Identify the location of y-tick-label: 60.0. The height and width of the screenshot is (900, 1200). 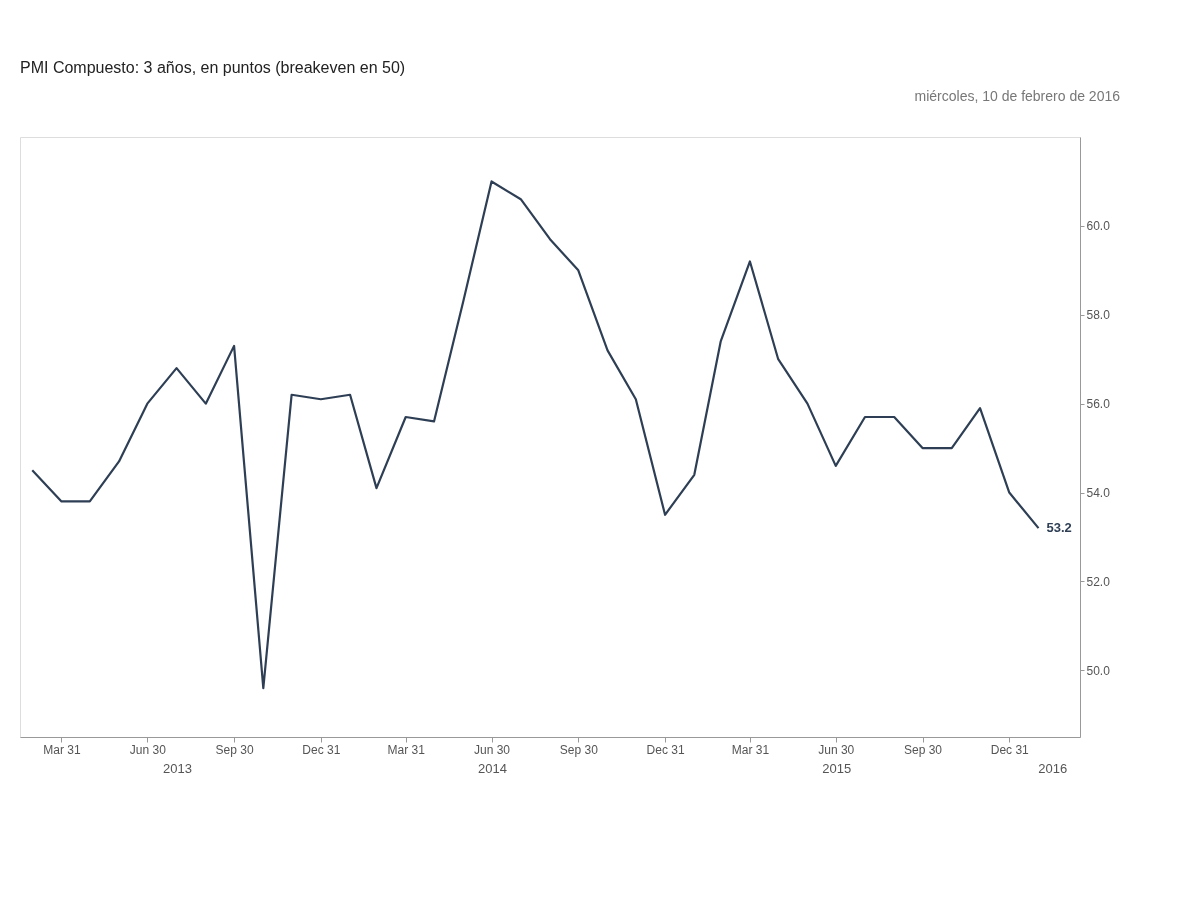
(1098, 226).